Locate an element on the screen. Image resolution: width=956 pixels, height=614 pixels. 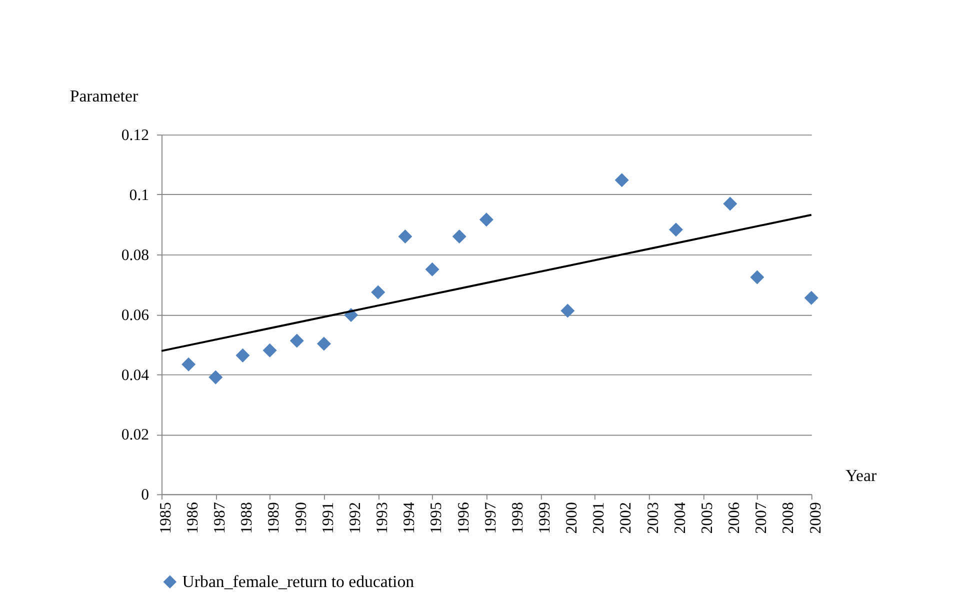
x-tick-label: 2005 is located at coordinates (707, 518).